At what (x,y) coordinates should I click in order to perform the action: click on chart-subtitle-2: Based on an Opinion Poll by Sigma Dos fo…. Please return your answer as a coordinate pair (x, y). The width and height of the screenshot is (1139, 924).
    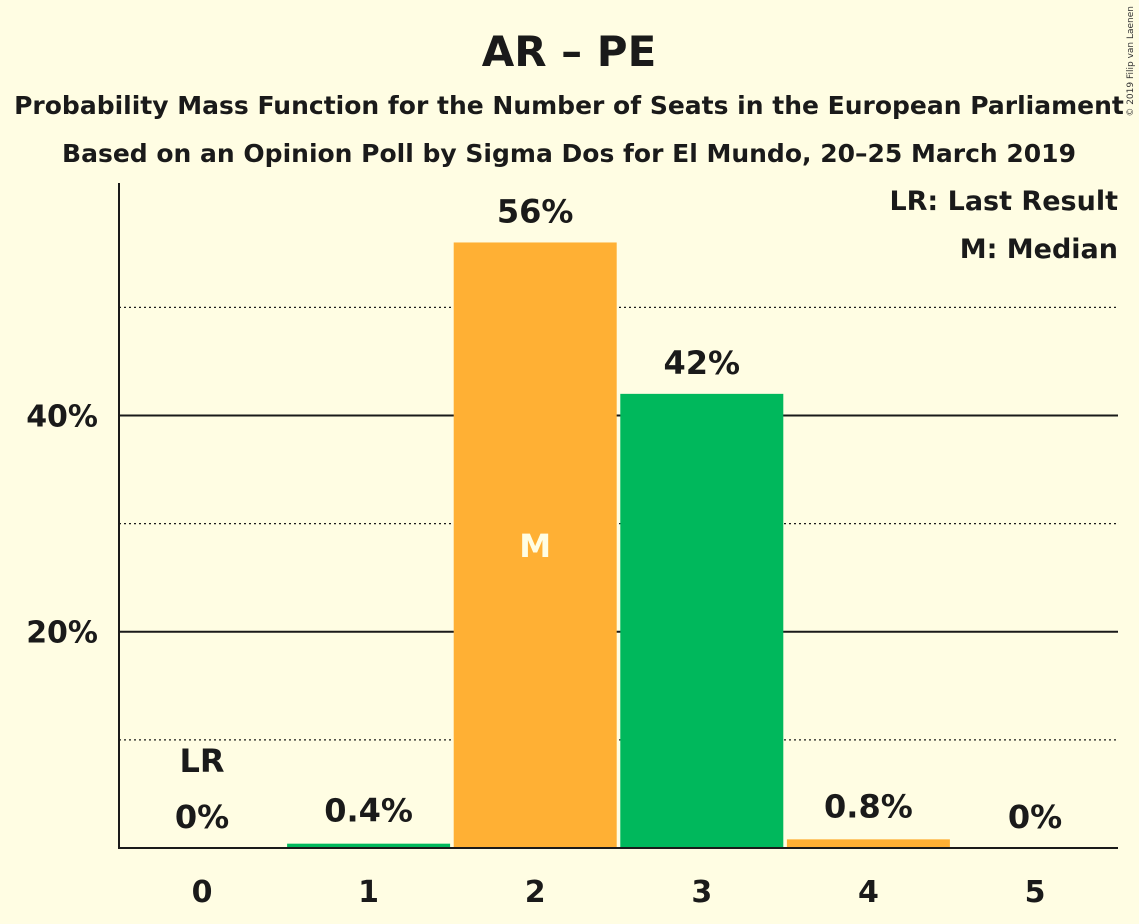
    Looking at the image, I should click on (569, 153).